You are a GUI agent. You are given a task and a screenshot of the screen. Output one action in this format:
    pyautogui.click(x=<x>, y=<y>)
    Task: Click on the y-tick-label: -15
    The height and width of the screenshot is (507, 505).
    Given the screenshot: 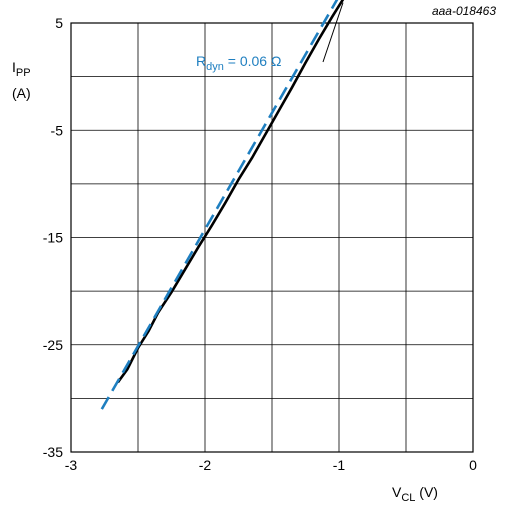 What is the action you would take?
    pyautogui.click(x=53, y=238)
    